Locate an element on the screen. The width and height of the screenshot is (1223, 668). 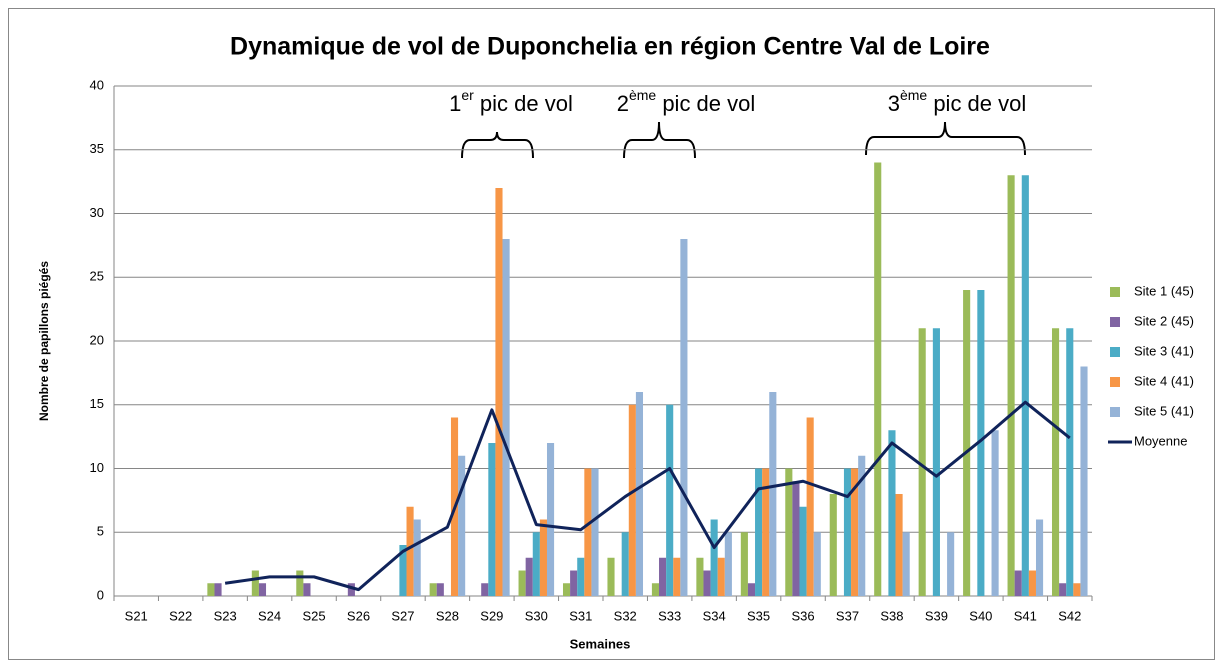
annotation: 2ème pic de vol is located at coordinates (686, 101).